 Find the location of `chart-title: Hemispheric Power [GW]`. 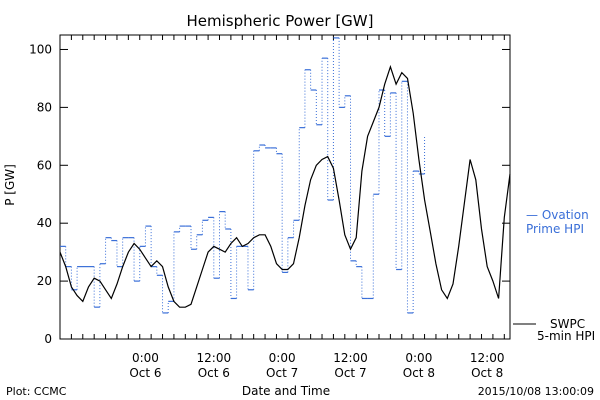

chart-title: Hemispheric Power [GW] is located at coordinates (280, 21).